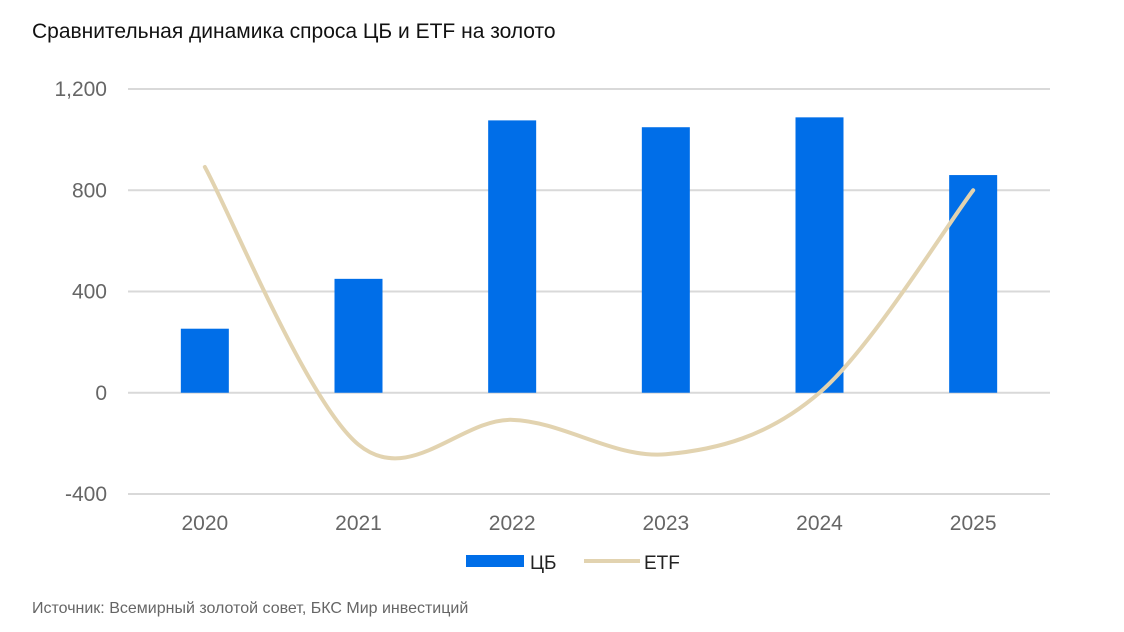 The width and height of the screenshot is (1124, 632). Describe the element at coordinates (512, 523) in the screenshot. I see `x-tick-label: 2022` at that location.